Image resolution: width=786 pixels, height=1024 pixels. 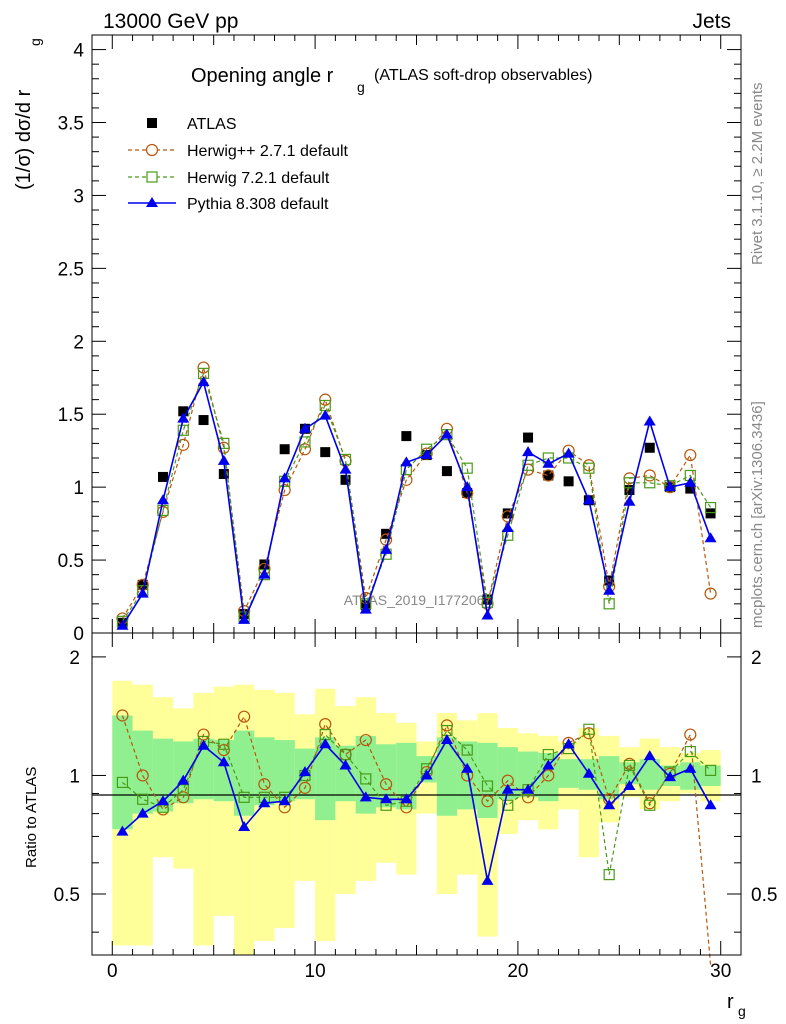 I want to click on ratio-line, so click(x=416, y=809).